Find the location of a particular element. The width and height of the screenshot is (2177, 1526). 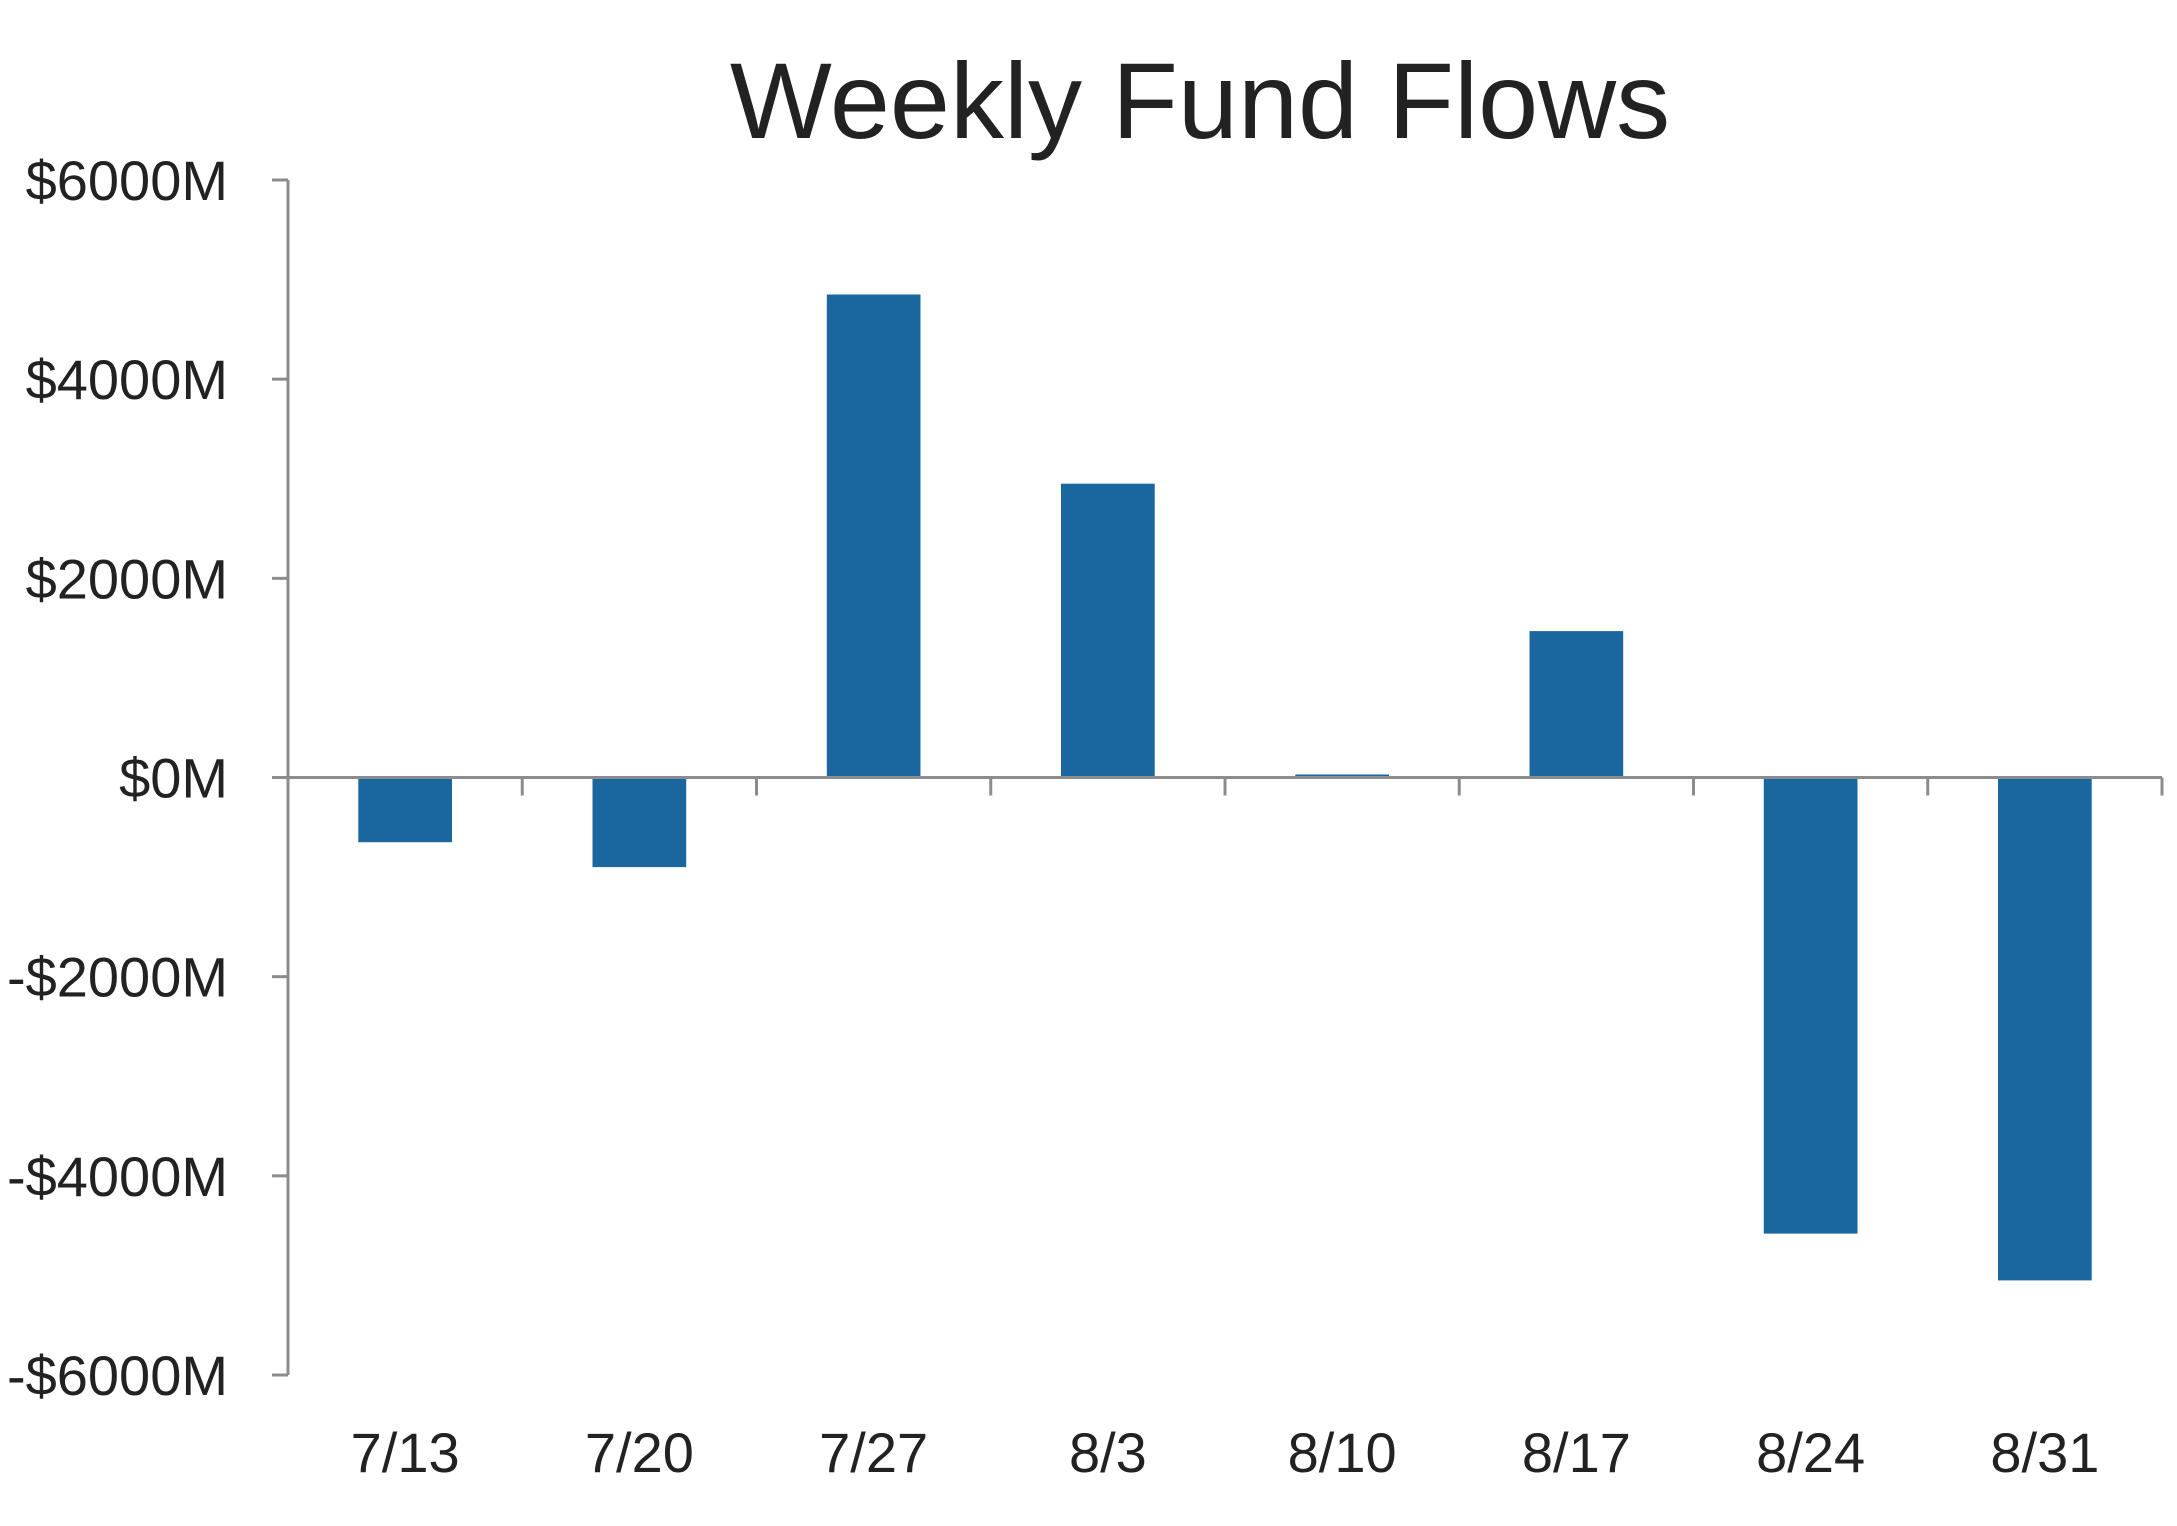

x-tick-label: 7/13 is located at coordinates (405, 1452).